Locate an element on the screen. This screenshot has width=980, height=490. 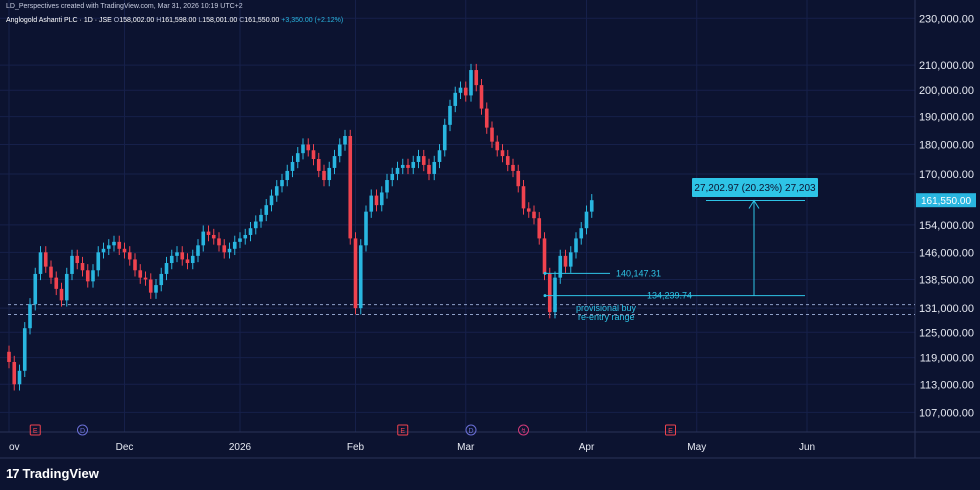
x-tick-label: May is located at coordinates (696, 447).